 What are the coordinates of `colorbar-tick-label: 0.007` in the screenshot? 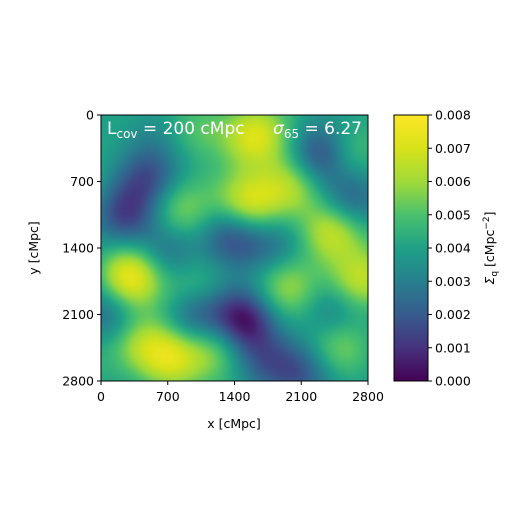 It's located at (453, 148).